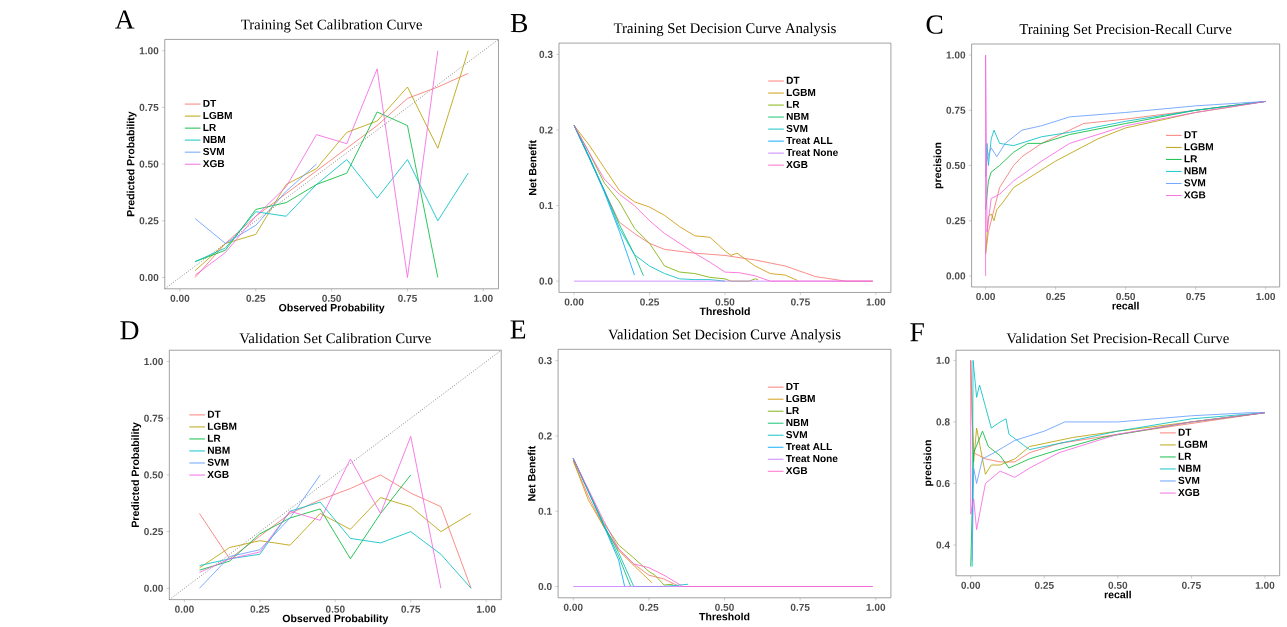 The image size is (1287, 627). I want to click on y-tick-label: 0.0, so click(545, 586).